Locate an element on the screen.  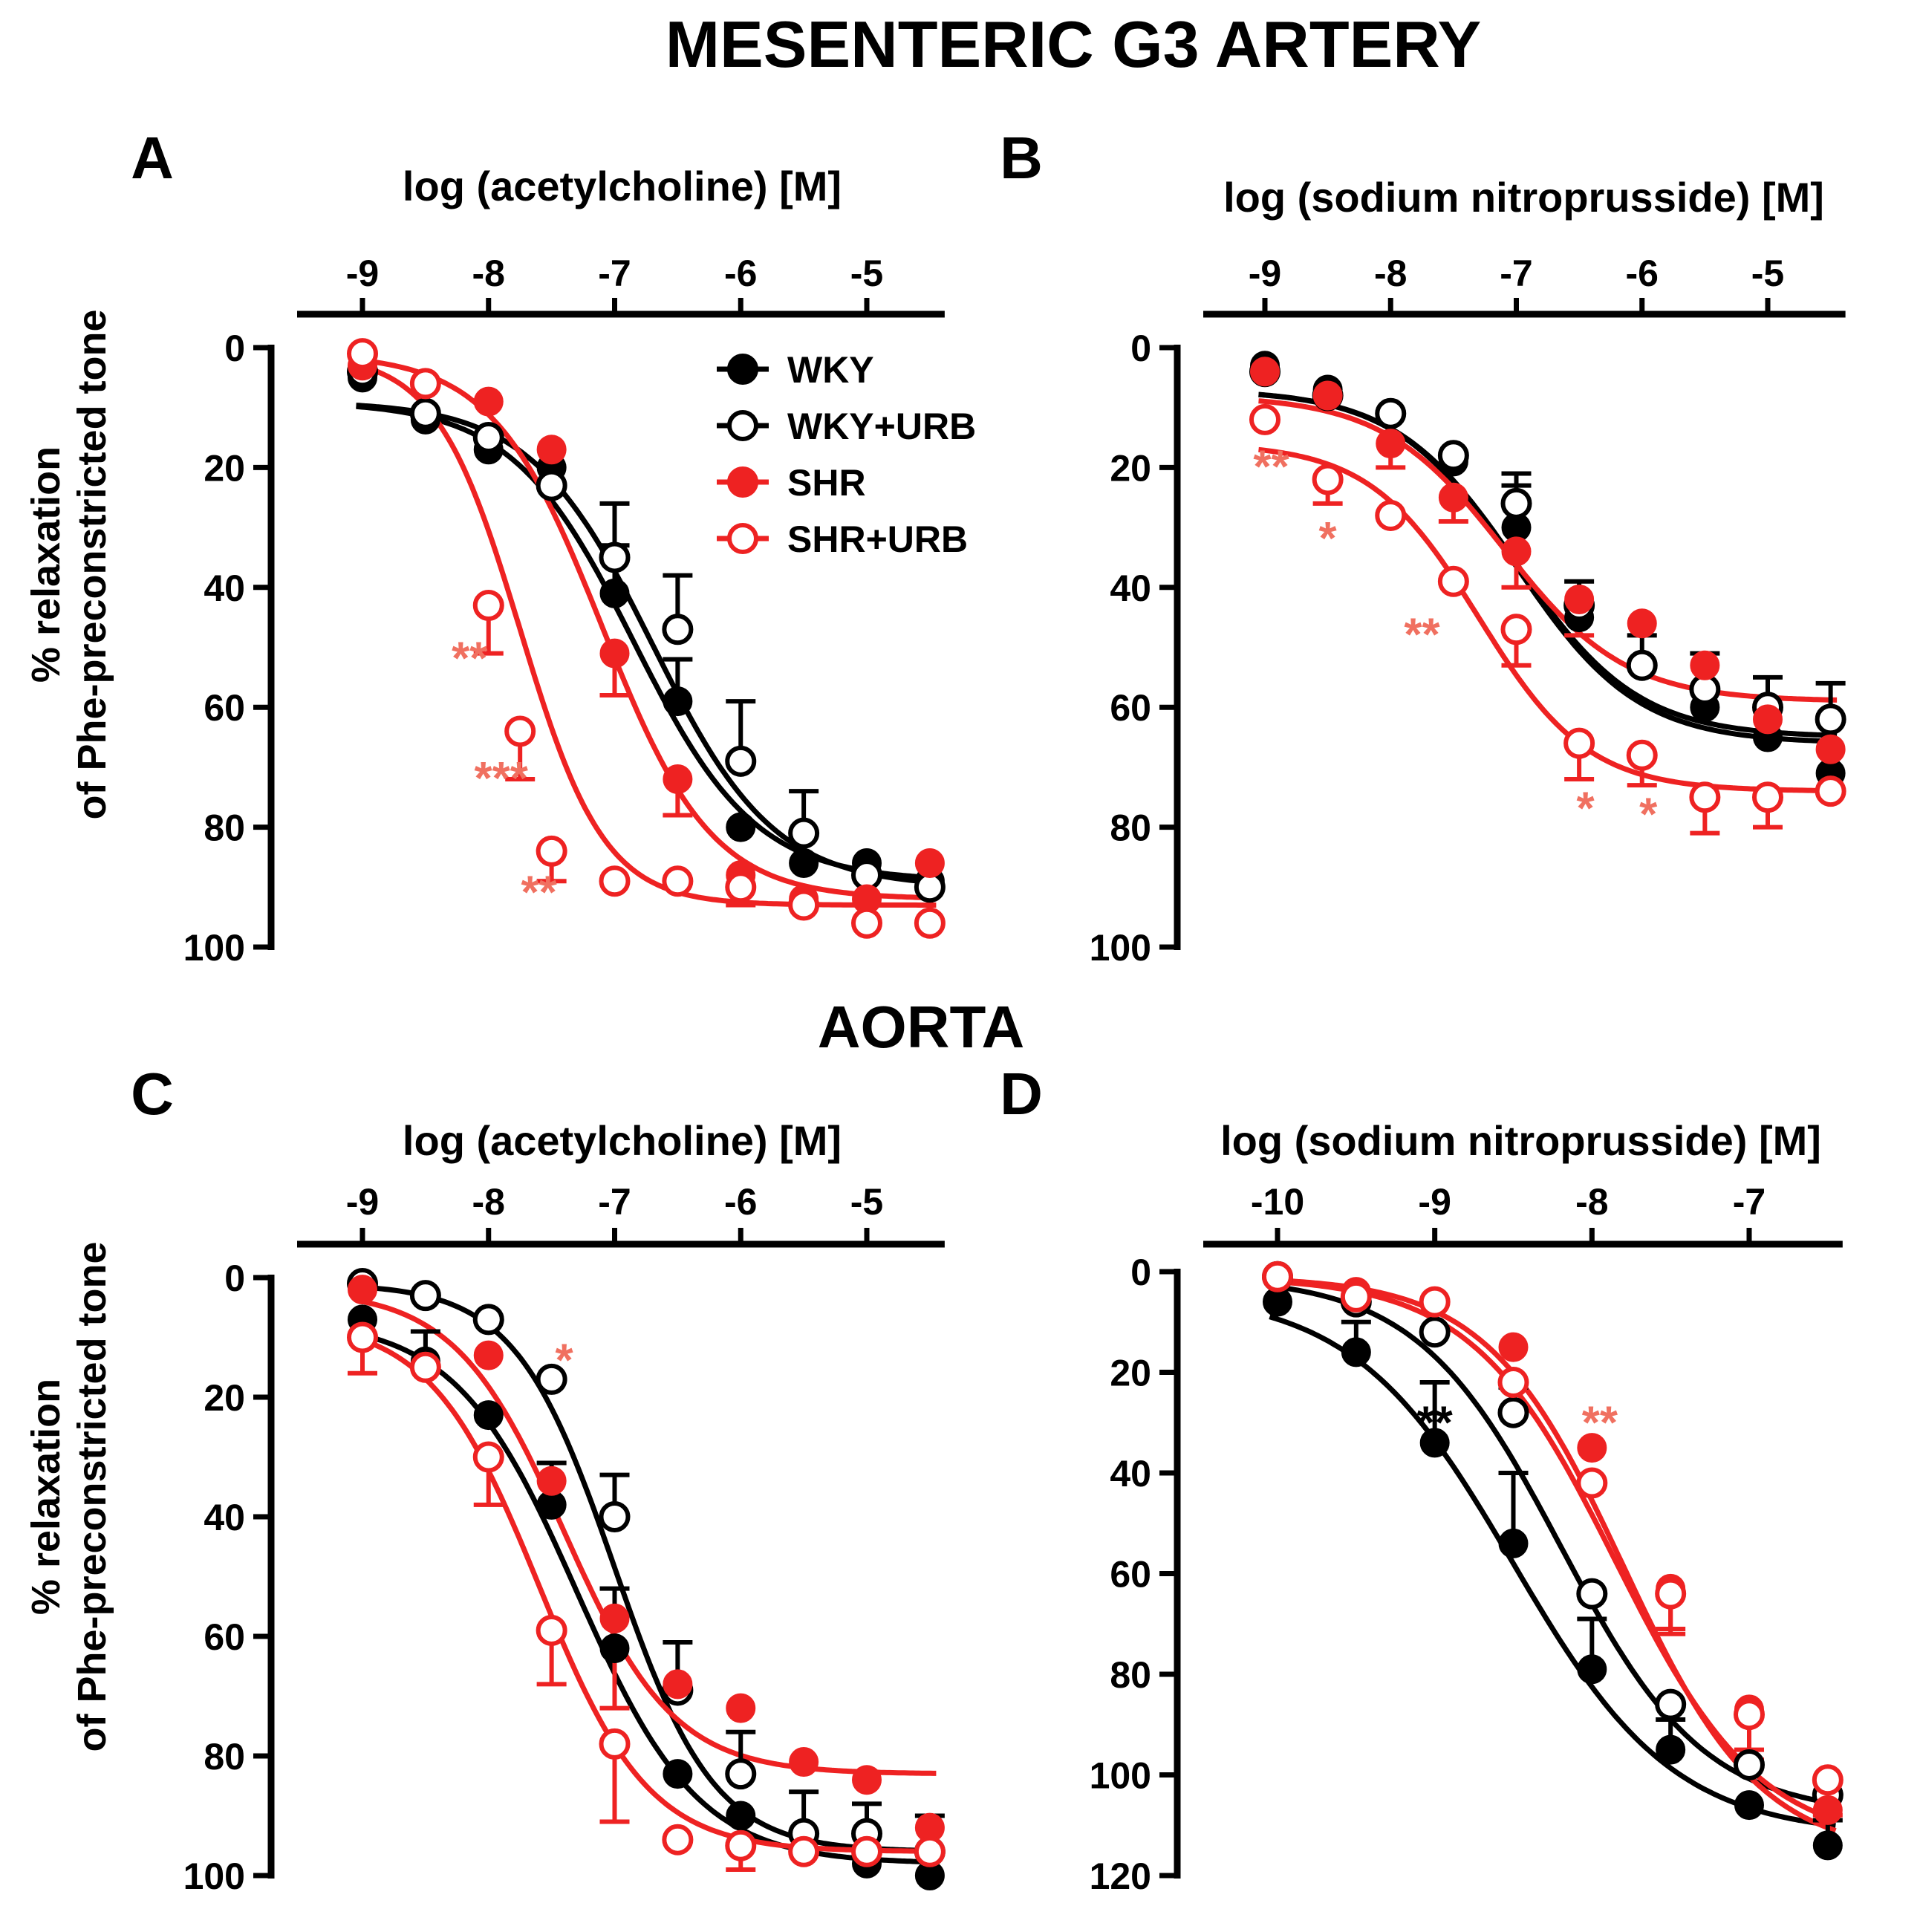
legend-label: SHR is located at coordinates (826, 483).